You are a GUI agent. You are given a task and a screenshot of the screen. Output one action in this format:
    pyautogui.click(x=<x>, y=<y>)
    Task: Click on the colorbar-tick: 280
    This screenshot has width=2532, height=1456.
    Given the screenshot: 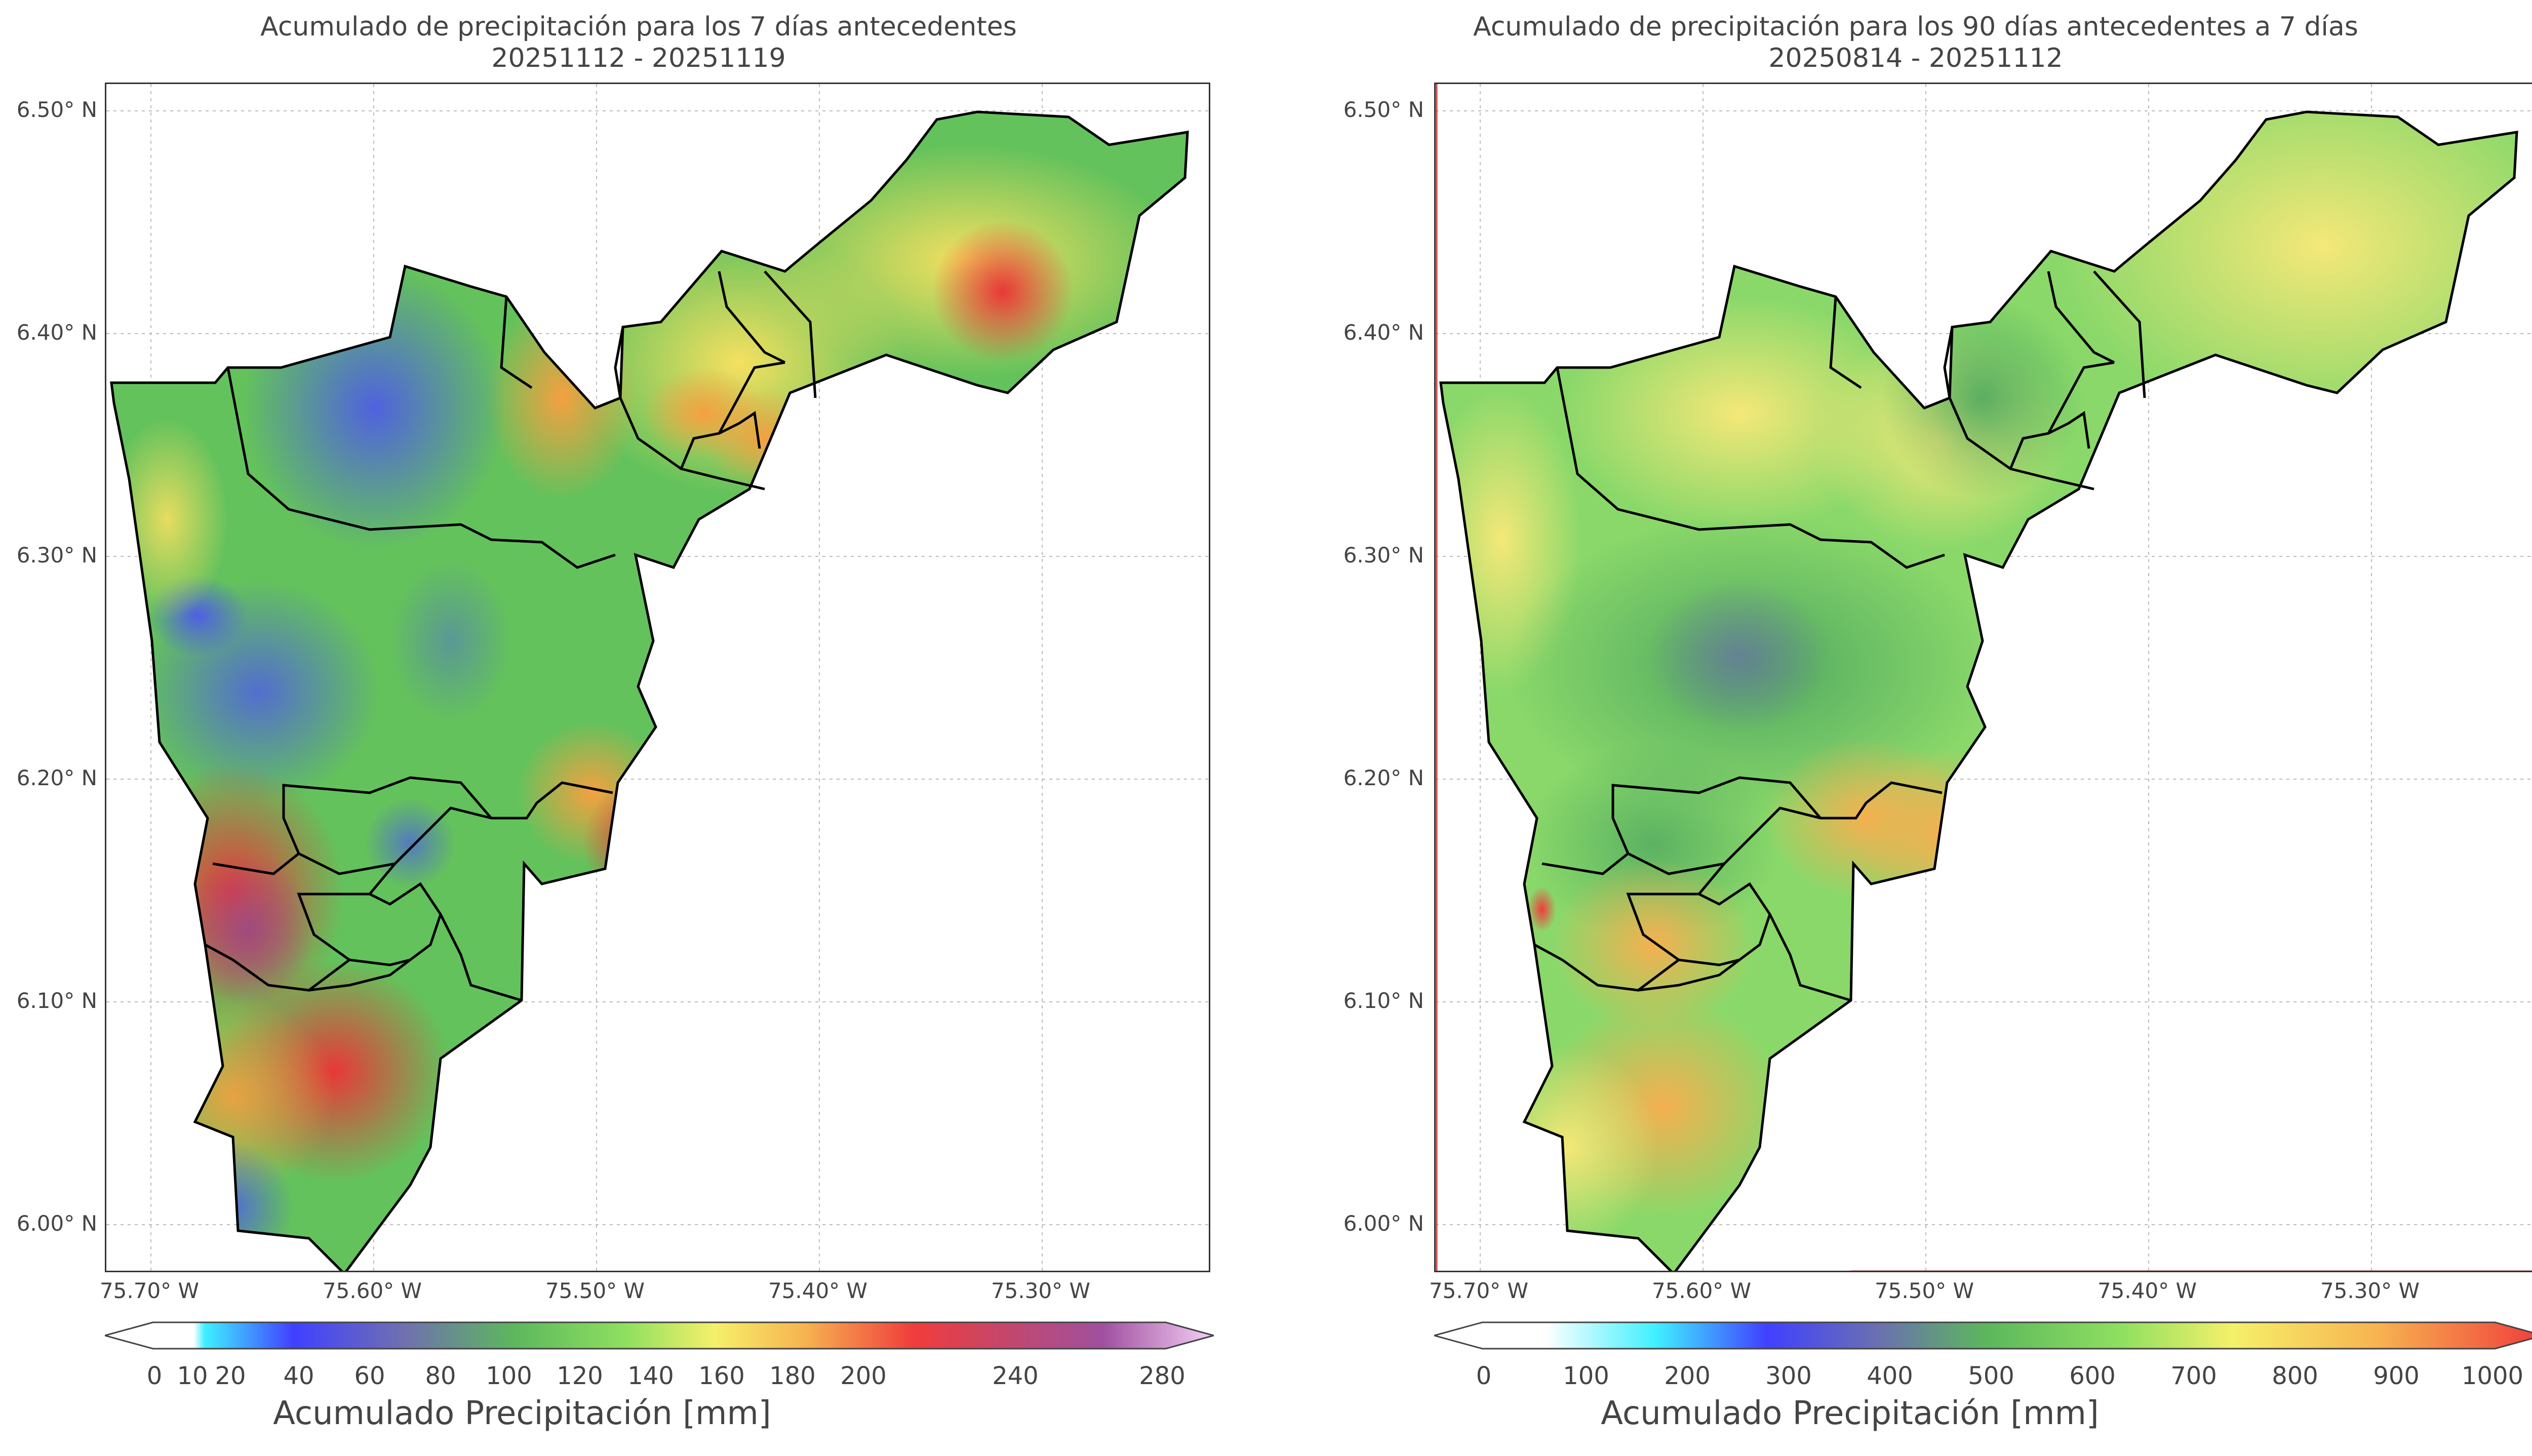 What is the action you would take?
    pyautogui.click(x=1162, y=1376)
    